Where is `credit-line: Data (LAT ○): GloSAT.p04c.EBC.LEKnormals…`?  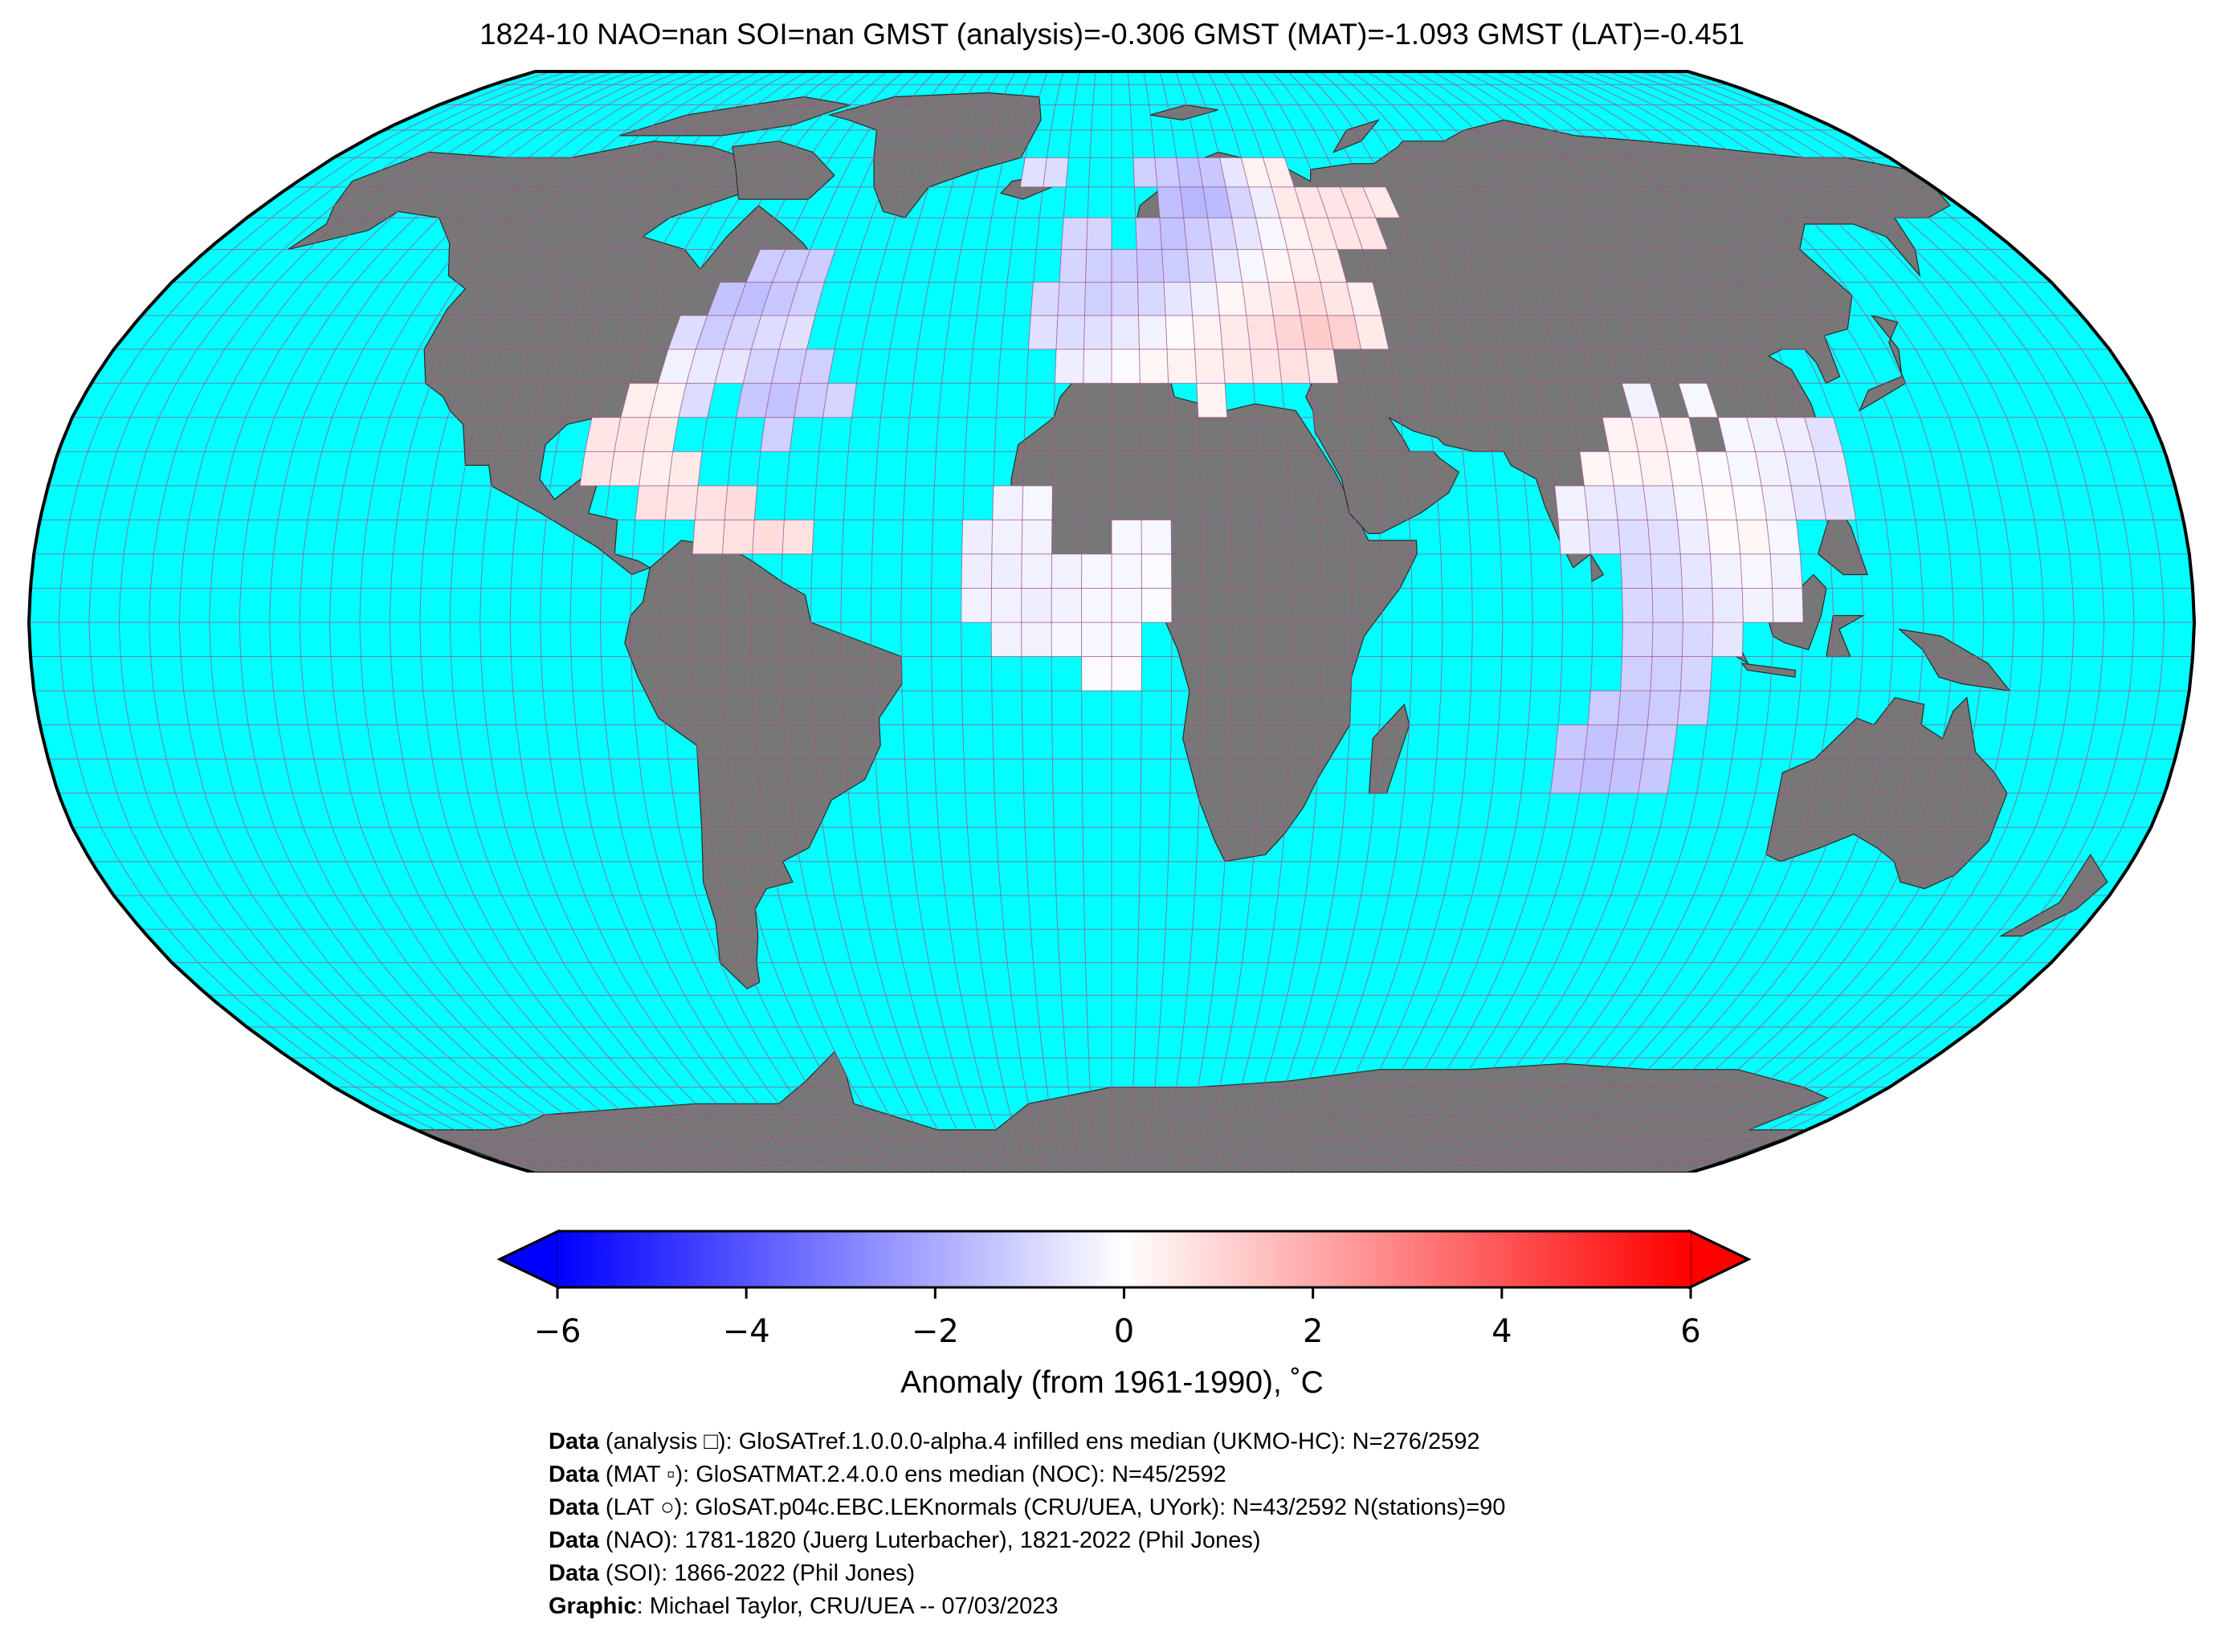 credit-line: Data (LAT ○): GloSAT.p04c.EBC.LEKnormals… is located at coordinates (1027, 1507).